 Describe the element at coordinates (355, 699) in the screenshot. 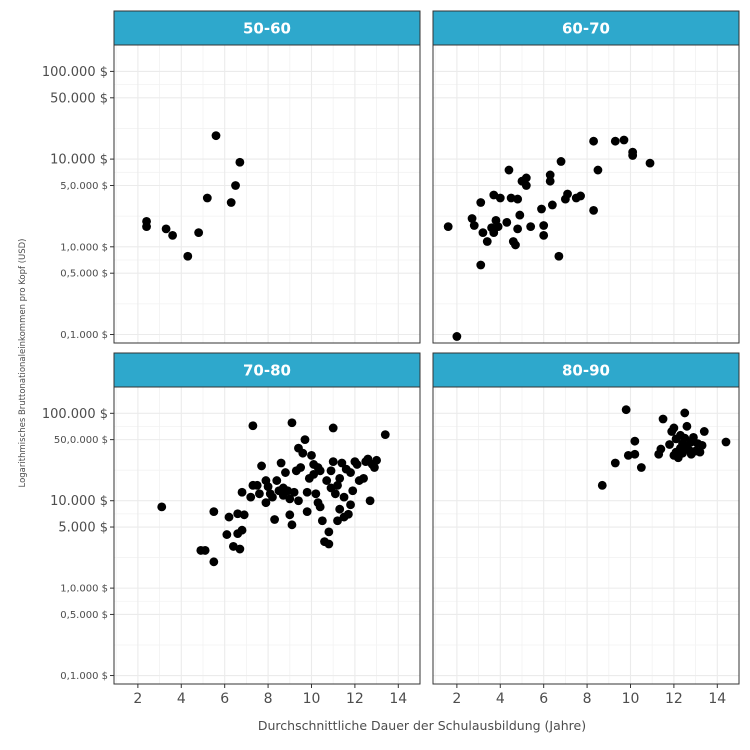

I see `x-tick-label: 12` at that location.